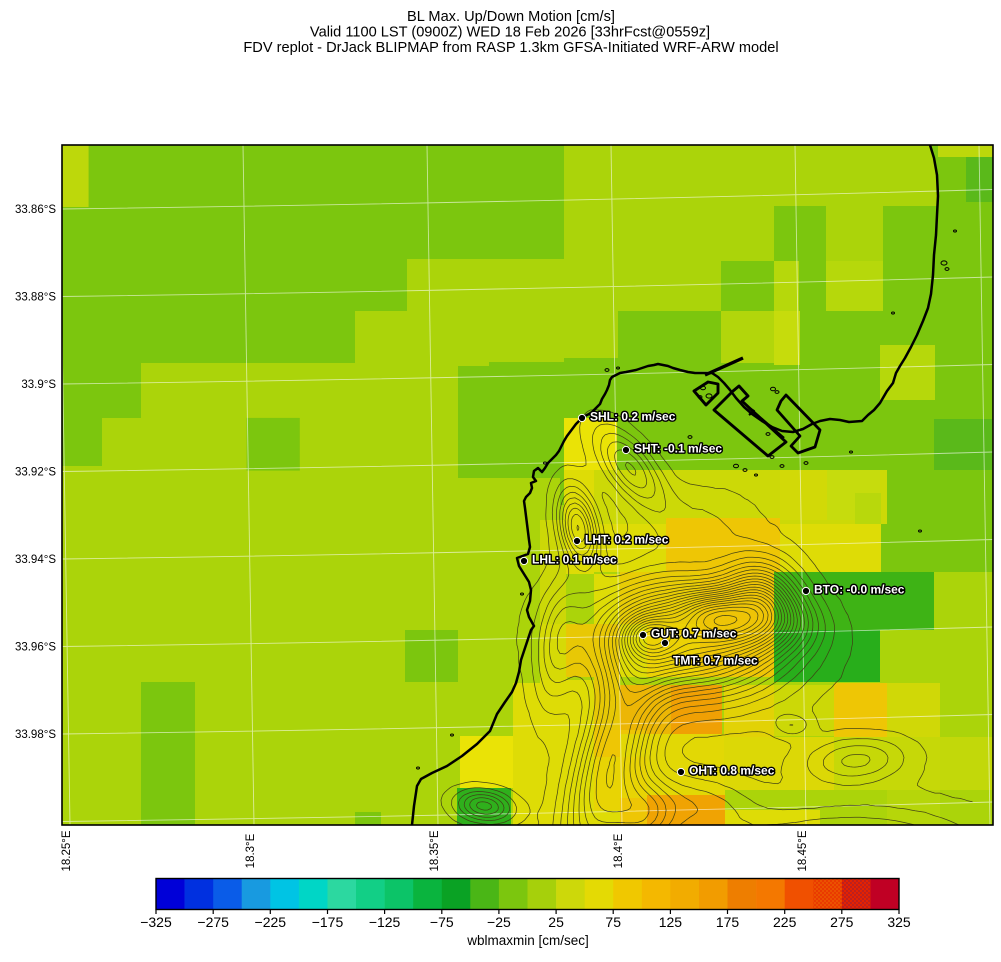 Image resolution: width=1001 pixels, height=962 pixels. Describe the element at coordinates (732, 771) in the screenshot. I see `svg-text: OHT: 0.8 m/sec` at that location.